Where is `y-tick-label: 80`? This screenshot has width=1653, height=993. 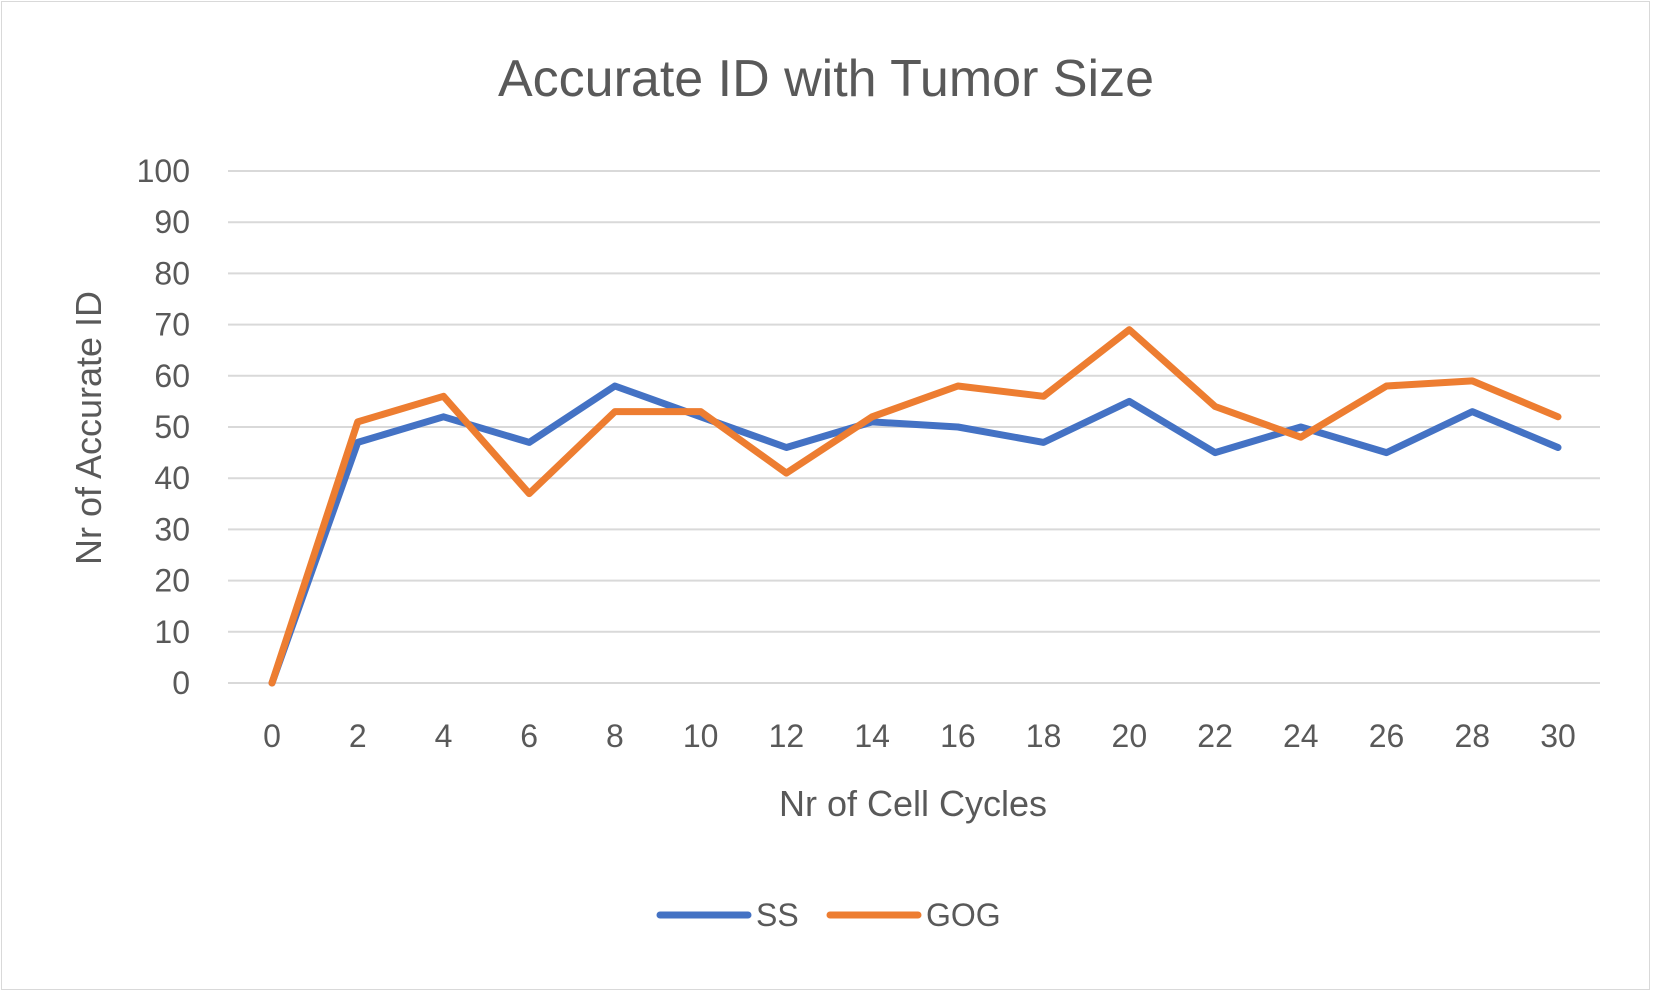 y-tick-label: 80 is located at coordinates (172, 273).